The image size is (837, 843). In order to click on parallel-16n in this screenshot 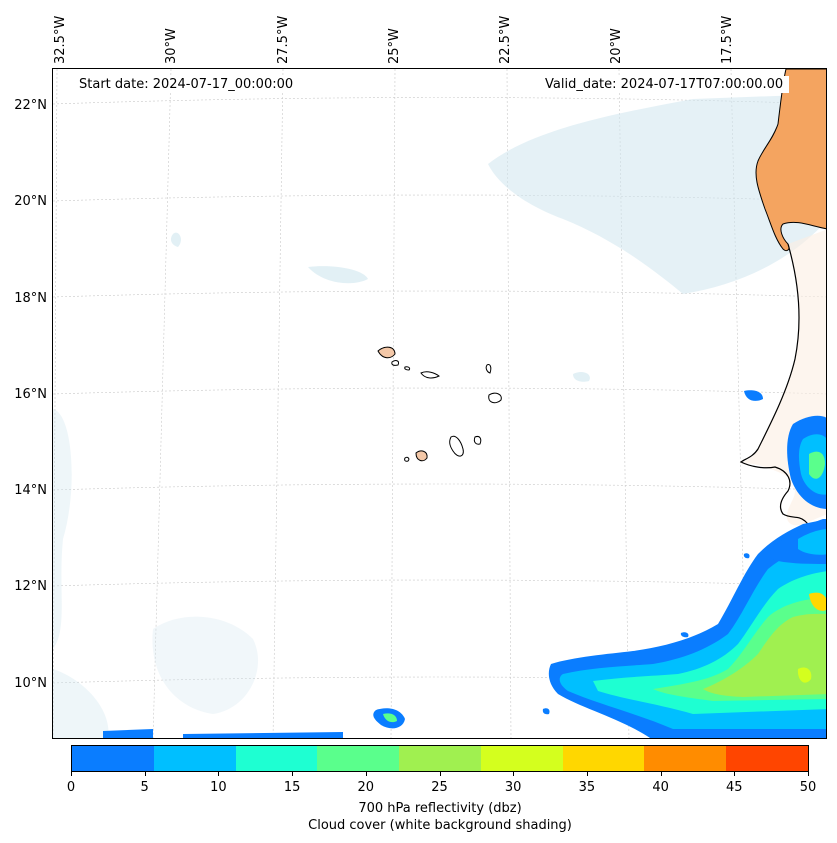, I will do `click(439, 391)`.